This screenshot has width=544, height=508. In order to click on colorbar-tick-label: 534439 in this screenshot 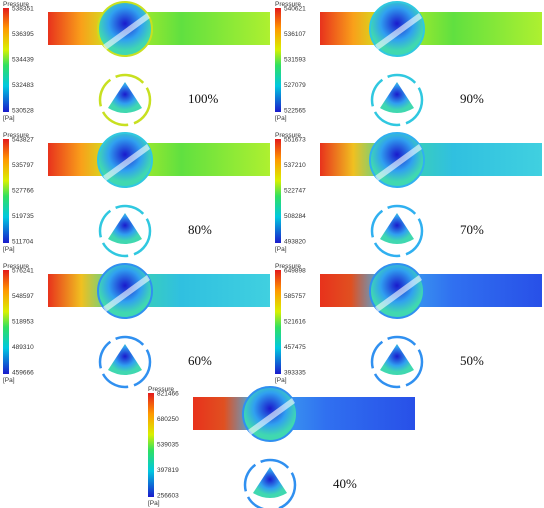, I will do `click(23, 60)`.